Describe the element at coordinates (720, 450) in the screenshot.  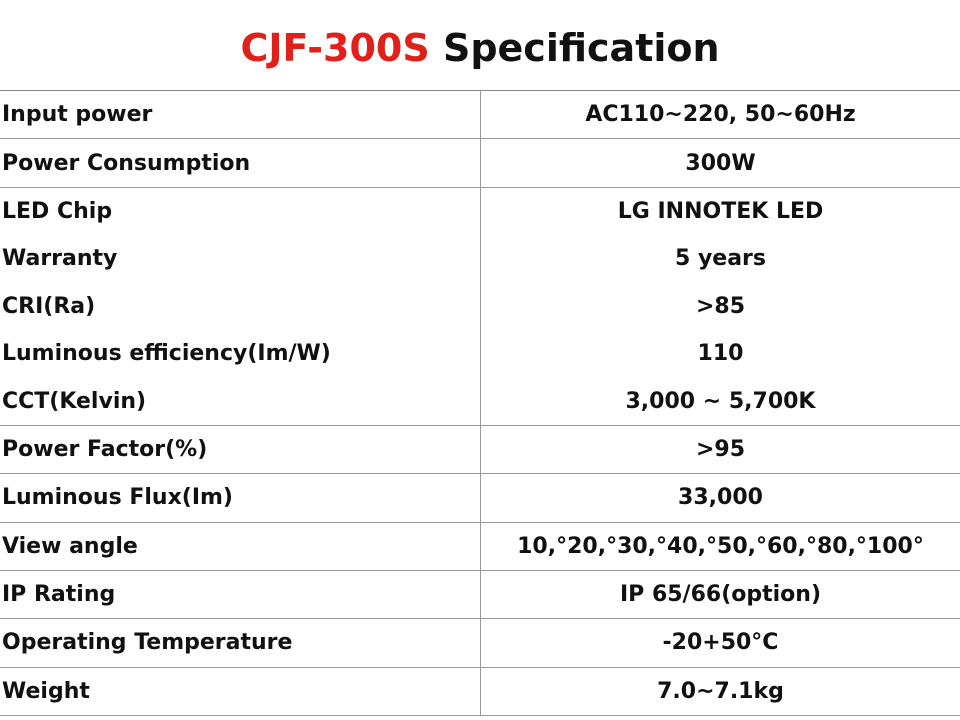
I see `spec-value: >95` at that location.